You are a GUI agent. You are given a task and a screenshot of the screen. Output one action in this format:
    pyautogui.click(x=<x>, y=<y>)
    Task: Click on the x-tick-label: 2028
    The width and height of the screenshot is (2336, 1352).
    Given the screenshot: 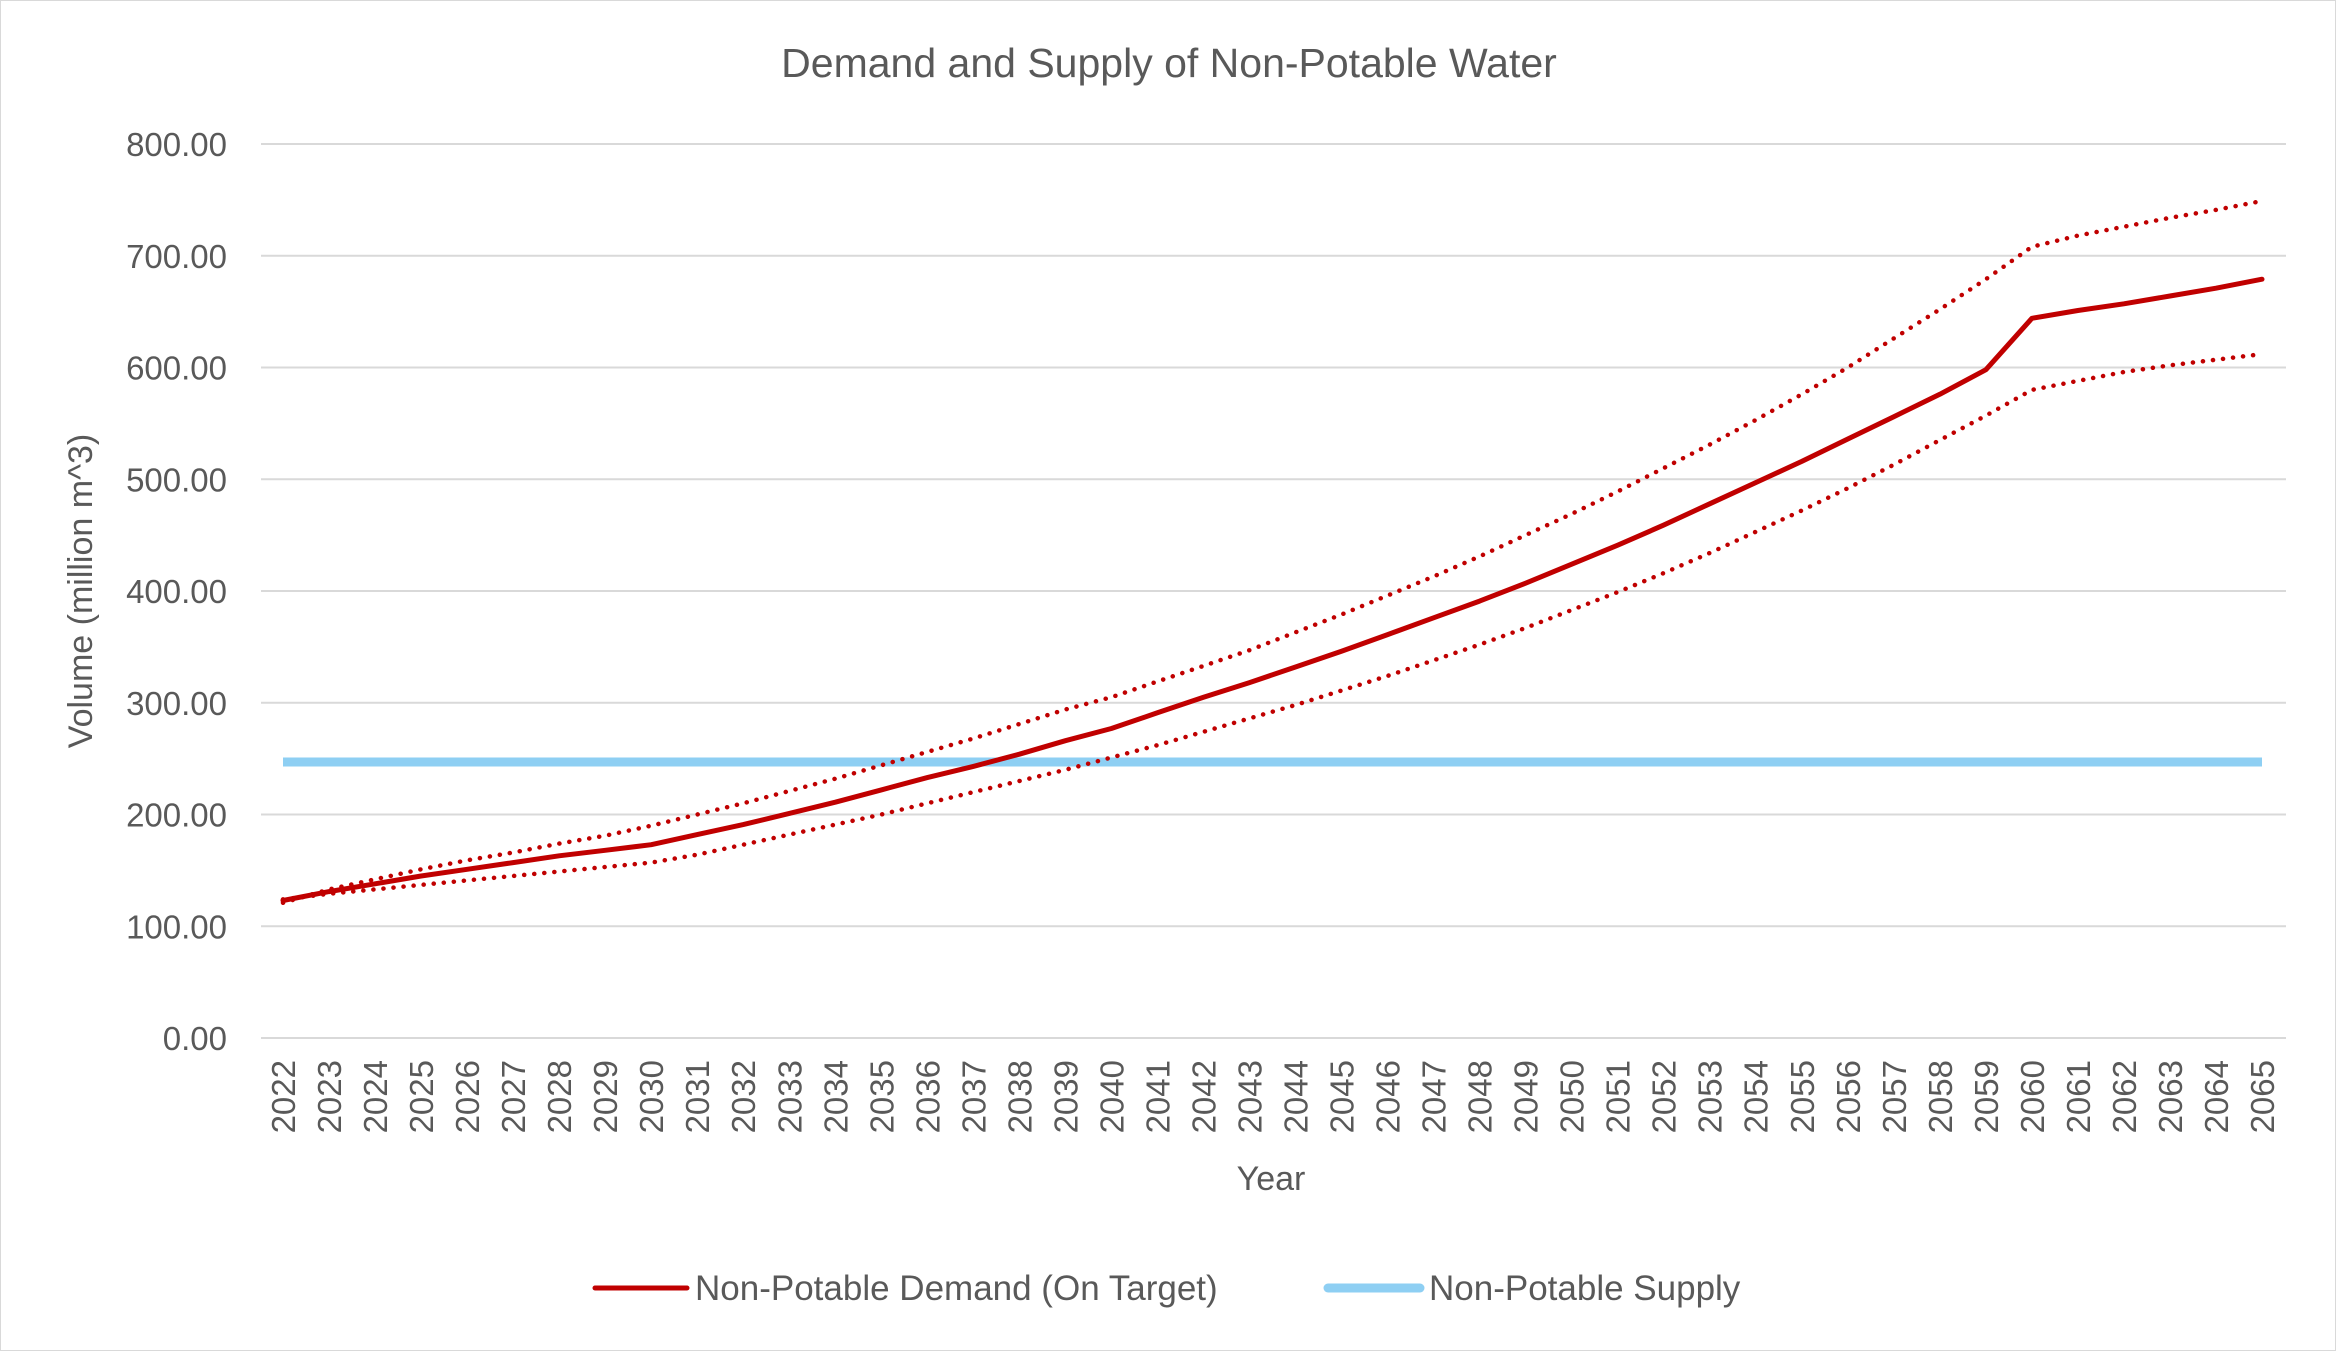 What is the action you would take?
    pyautogui.click(x=559, y=1096)
    